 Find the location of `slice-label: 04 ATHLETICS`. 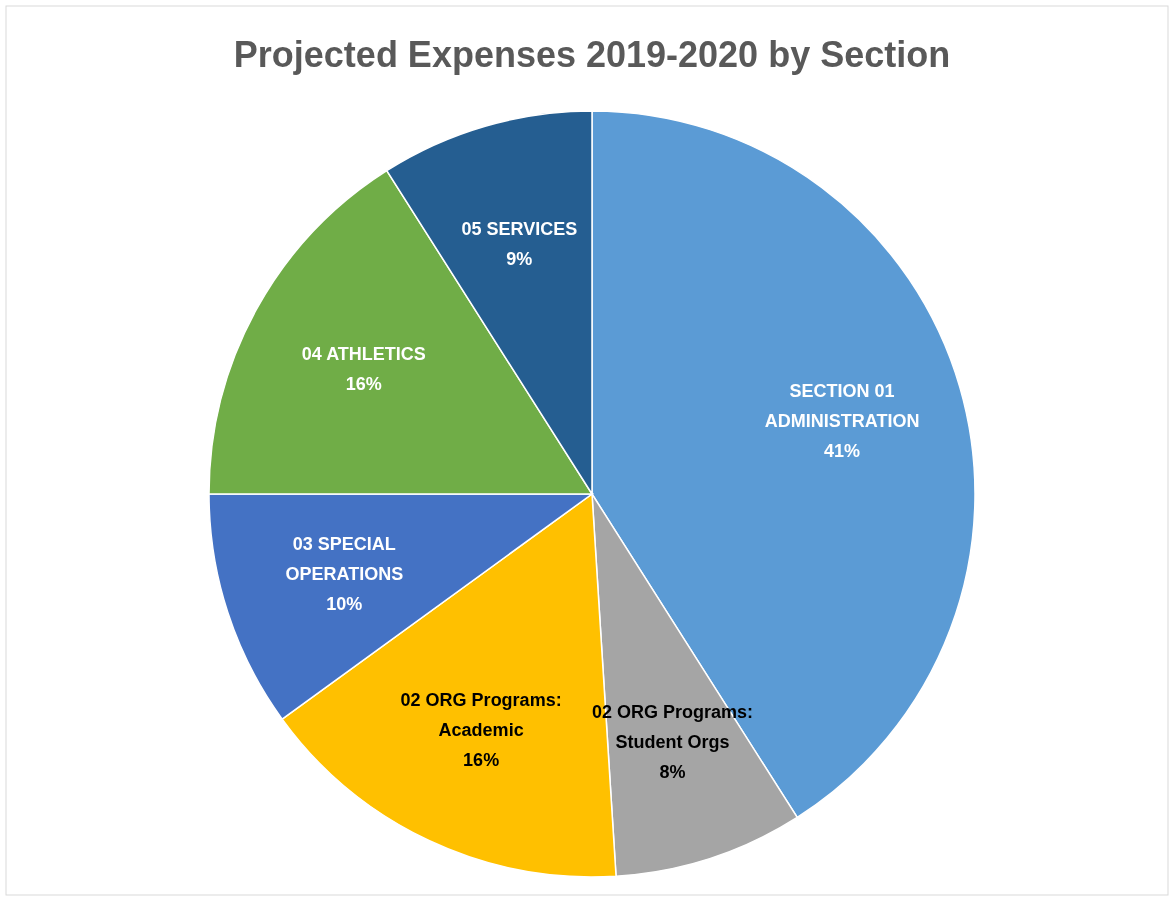

slice-label: 04 ATHLETICS is located at coordinates (363, 353).